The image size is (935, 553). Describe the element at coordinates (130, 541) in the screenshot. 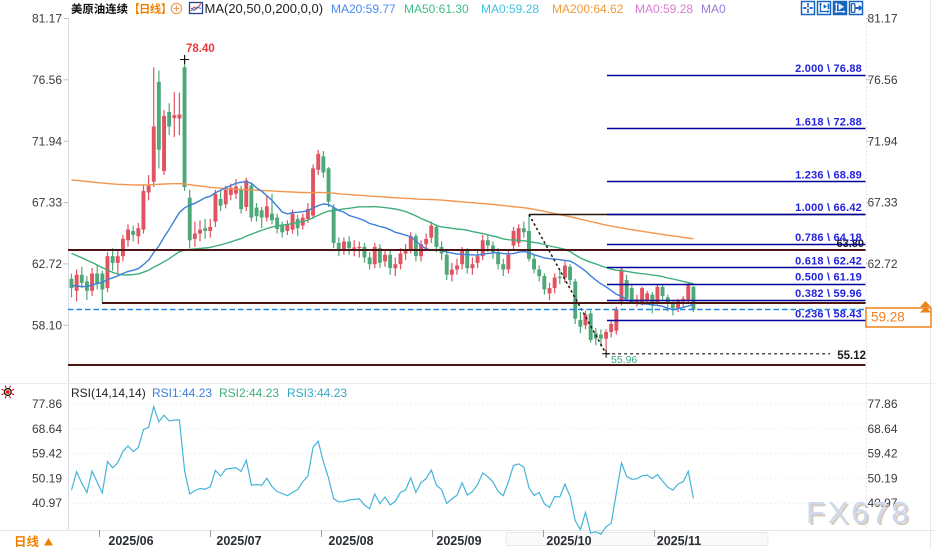

I see `svg-text: 2025/06` at that location.